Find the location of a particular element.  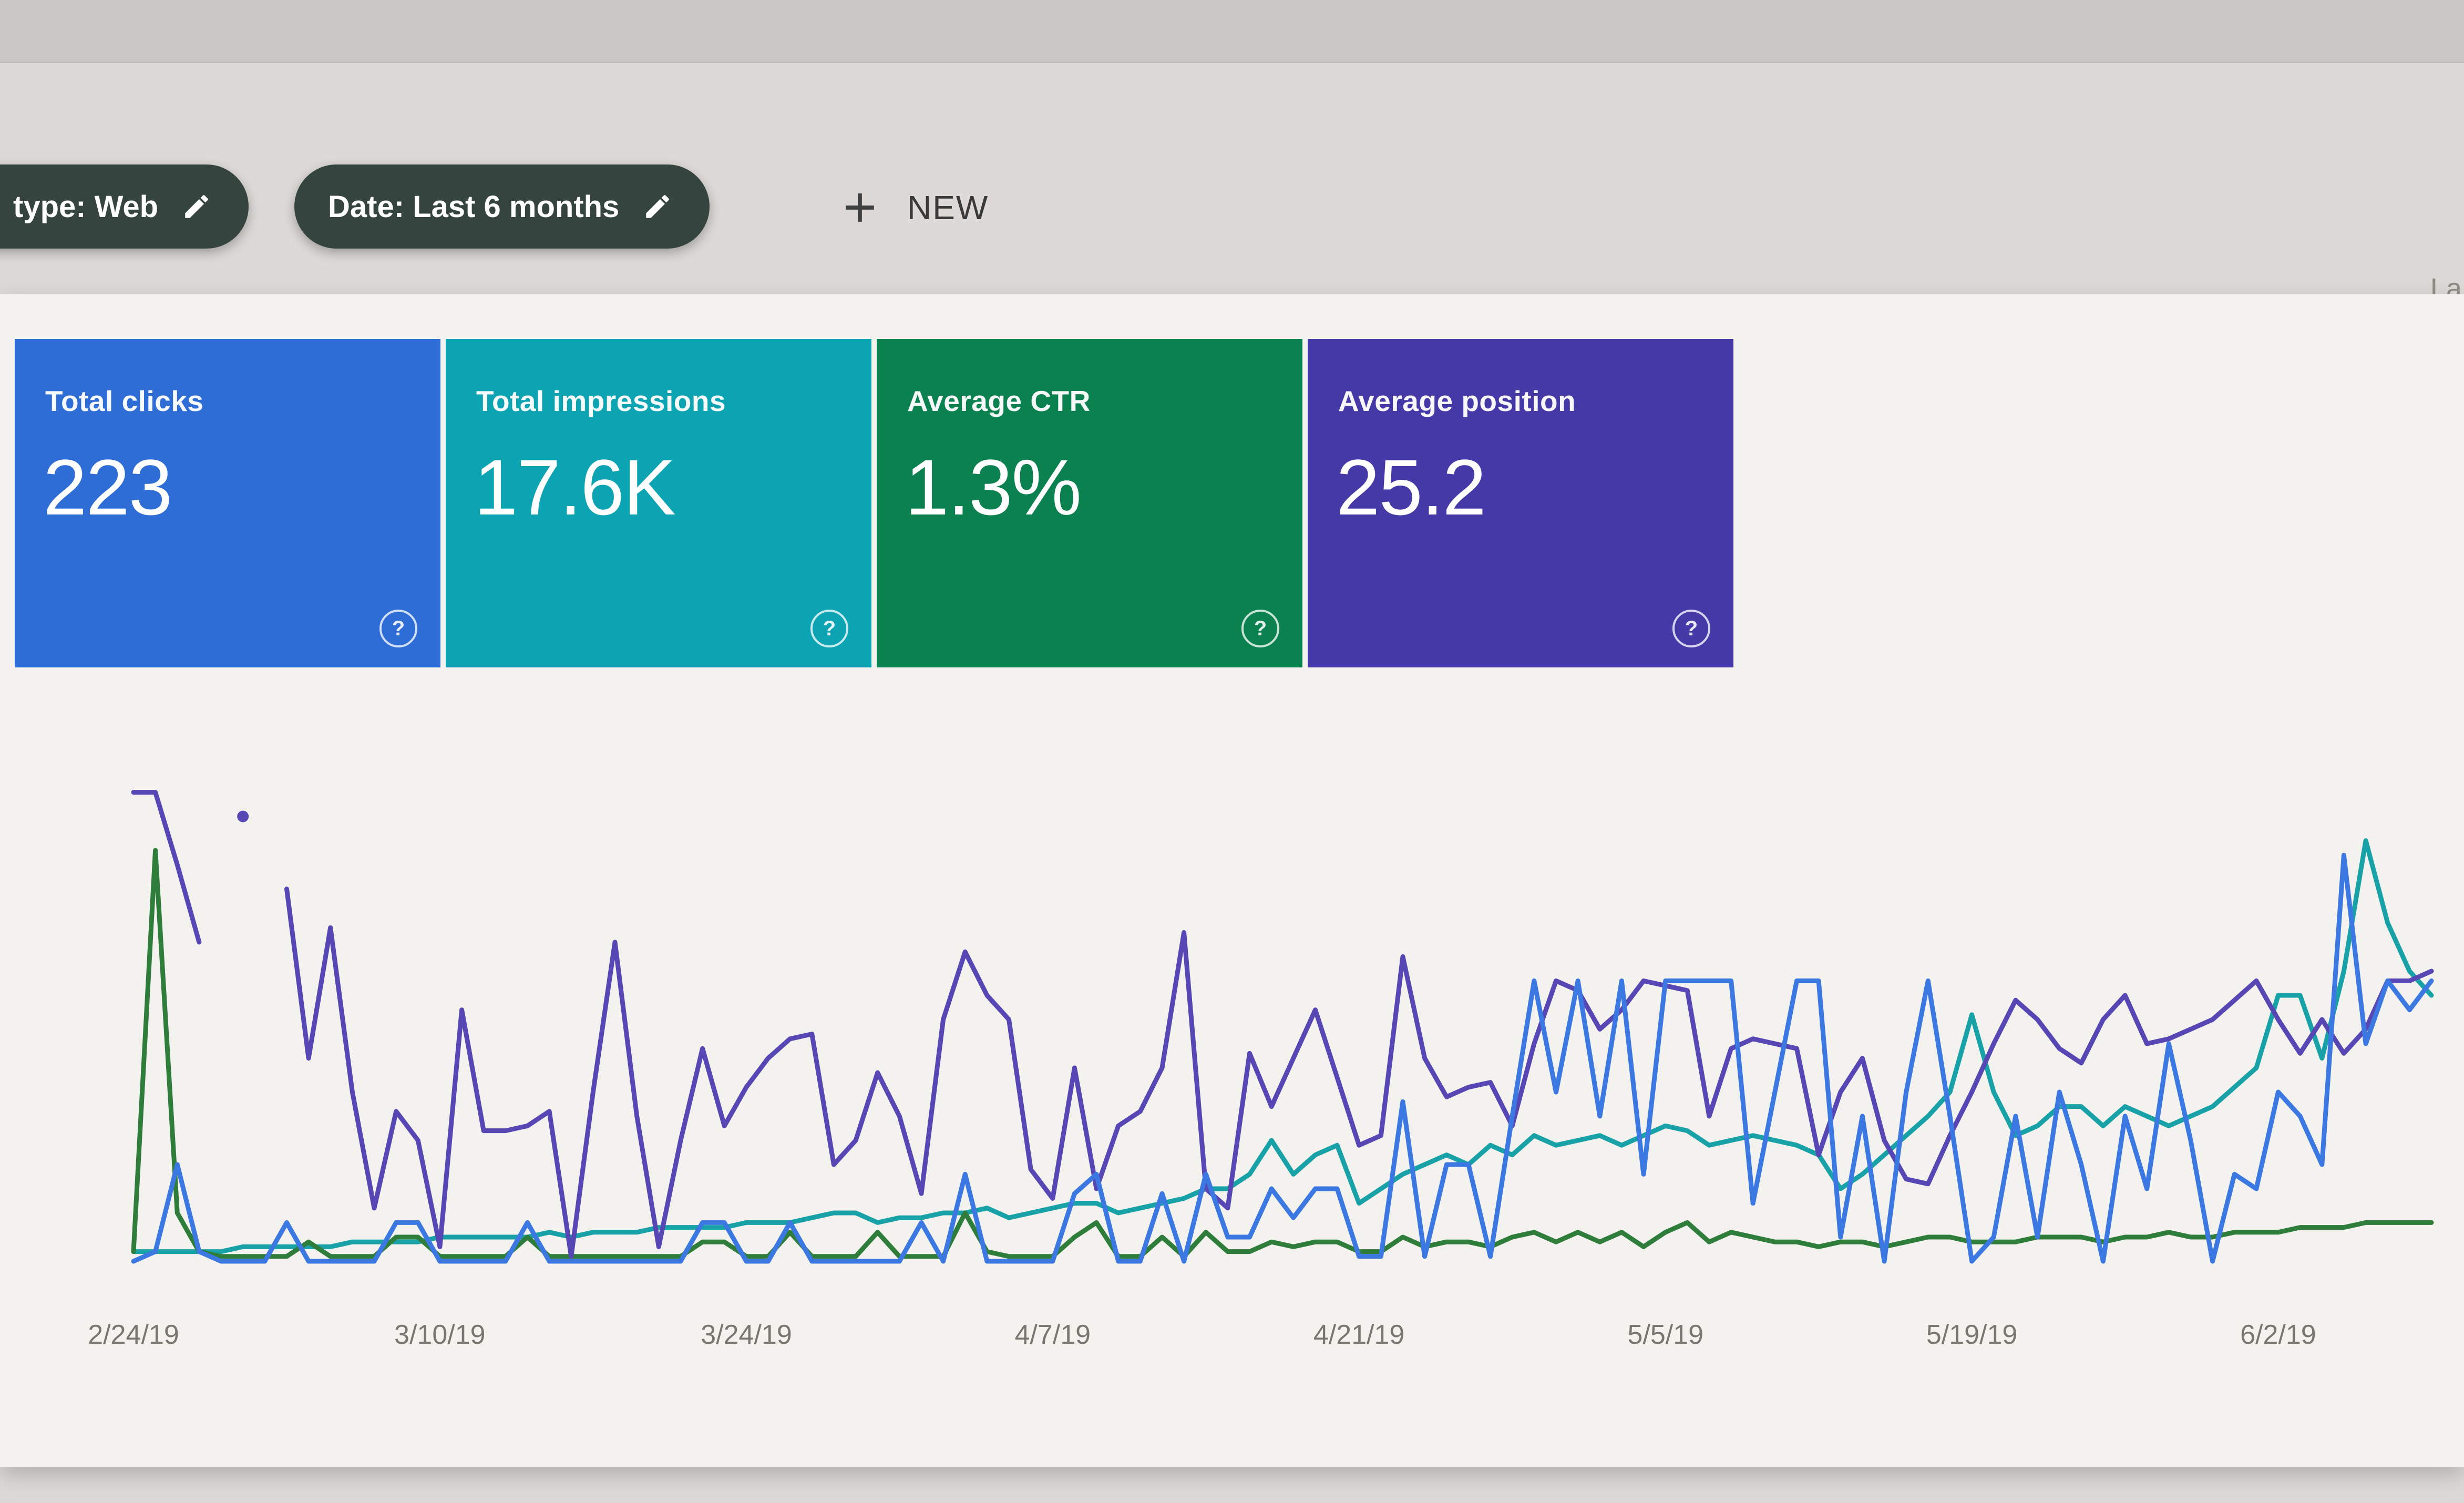

series-point-position is located at coordinates (243, 816).